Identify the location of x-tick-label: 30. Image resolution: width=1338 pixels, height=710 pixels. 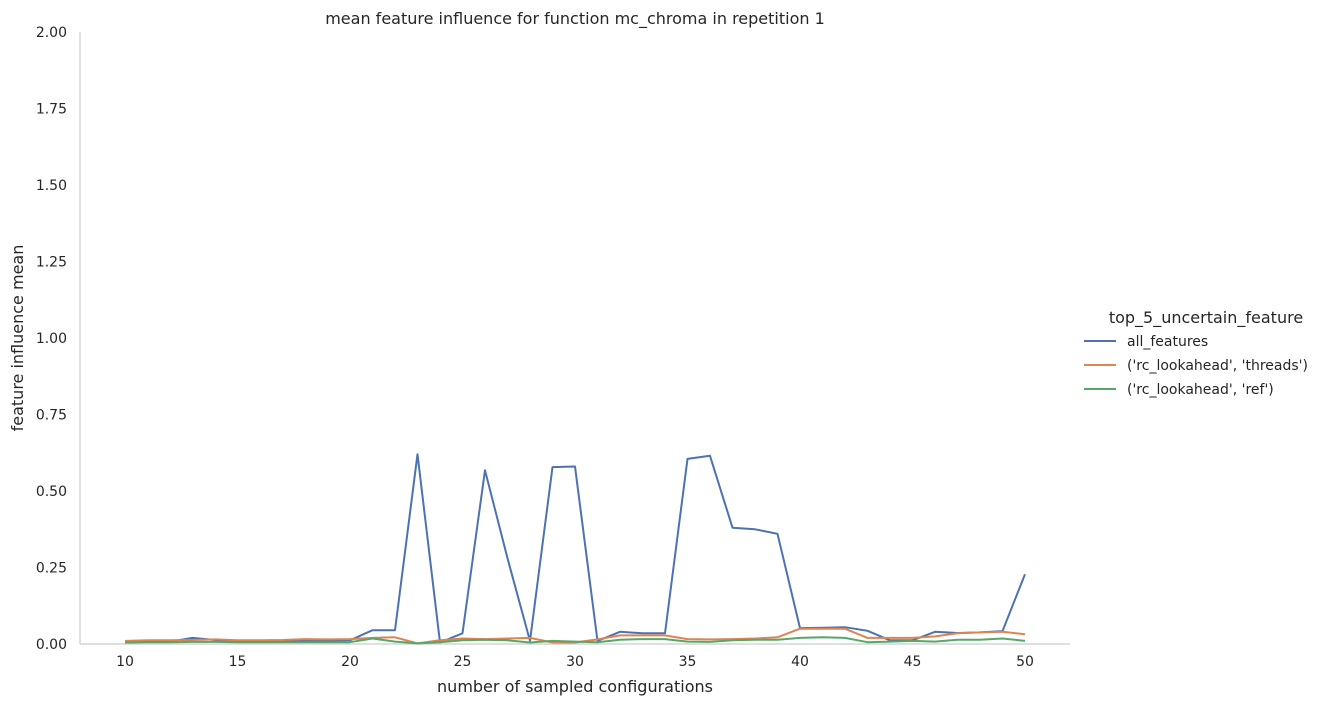
(575, 662).